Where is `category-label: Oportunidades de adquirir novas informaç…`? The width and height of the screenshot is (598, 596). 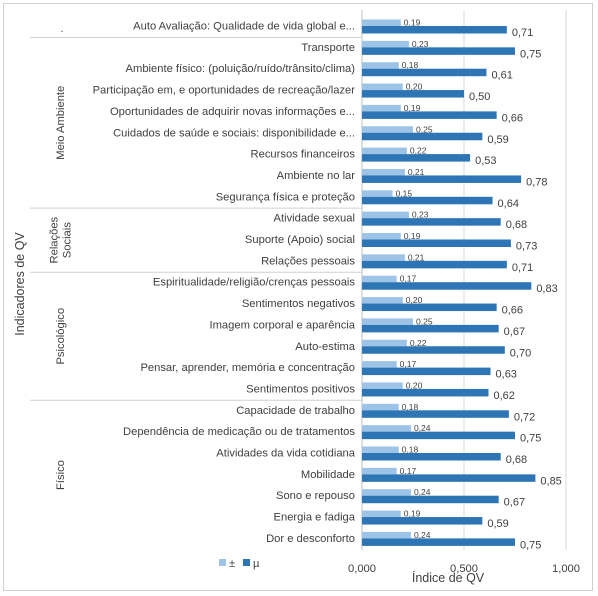
category-label: Oportunidades de adquirir novas informaç… is located at coordinates (232, 112).